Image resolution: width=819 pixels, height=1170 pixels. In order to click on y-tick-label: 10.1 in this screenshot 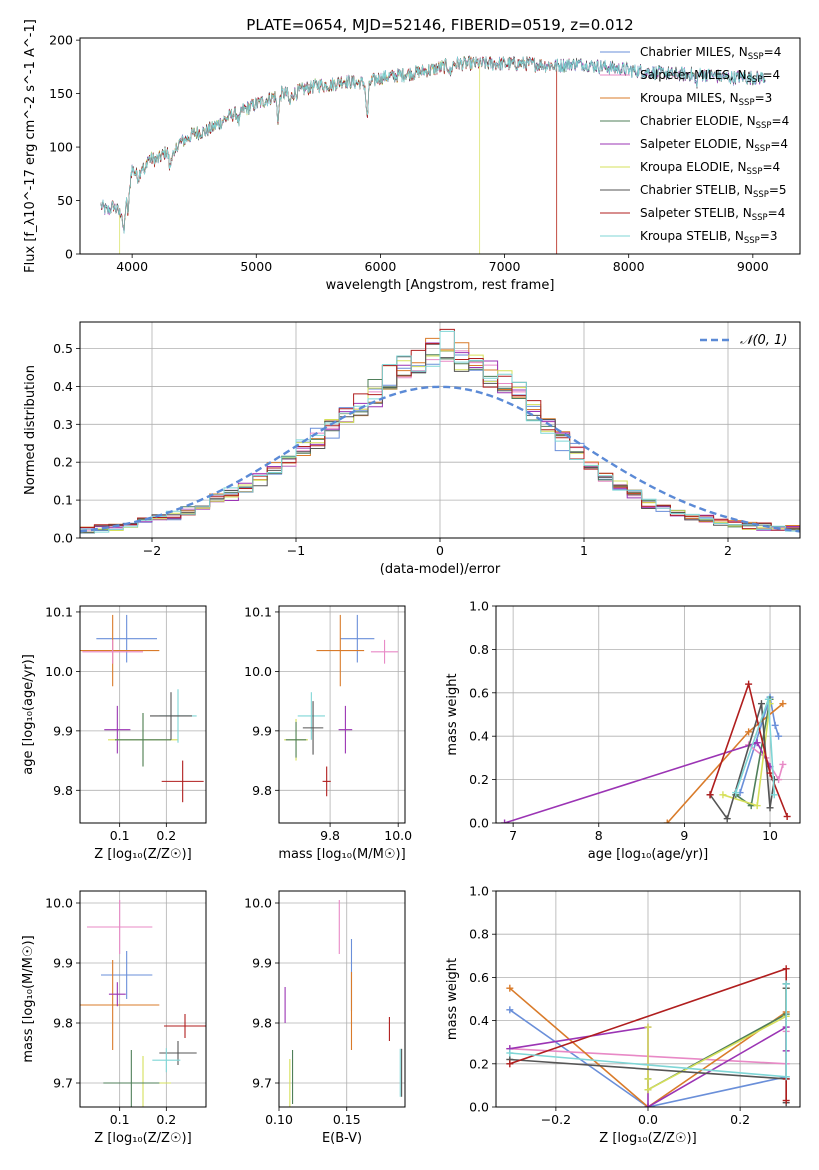, I will do `click(59, 611)`.